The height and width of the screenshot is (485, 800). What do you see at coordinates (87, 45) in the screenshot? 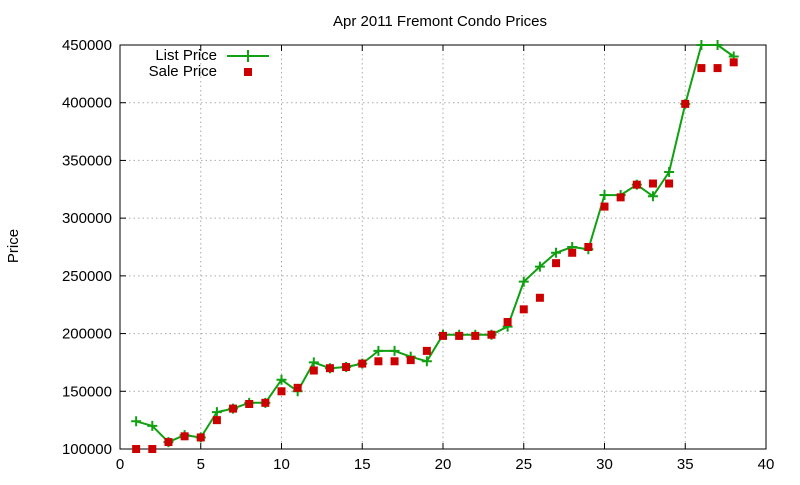
I see `y-tick-label: 450000` at bounding box center [87, 45].